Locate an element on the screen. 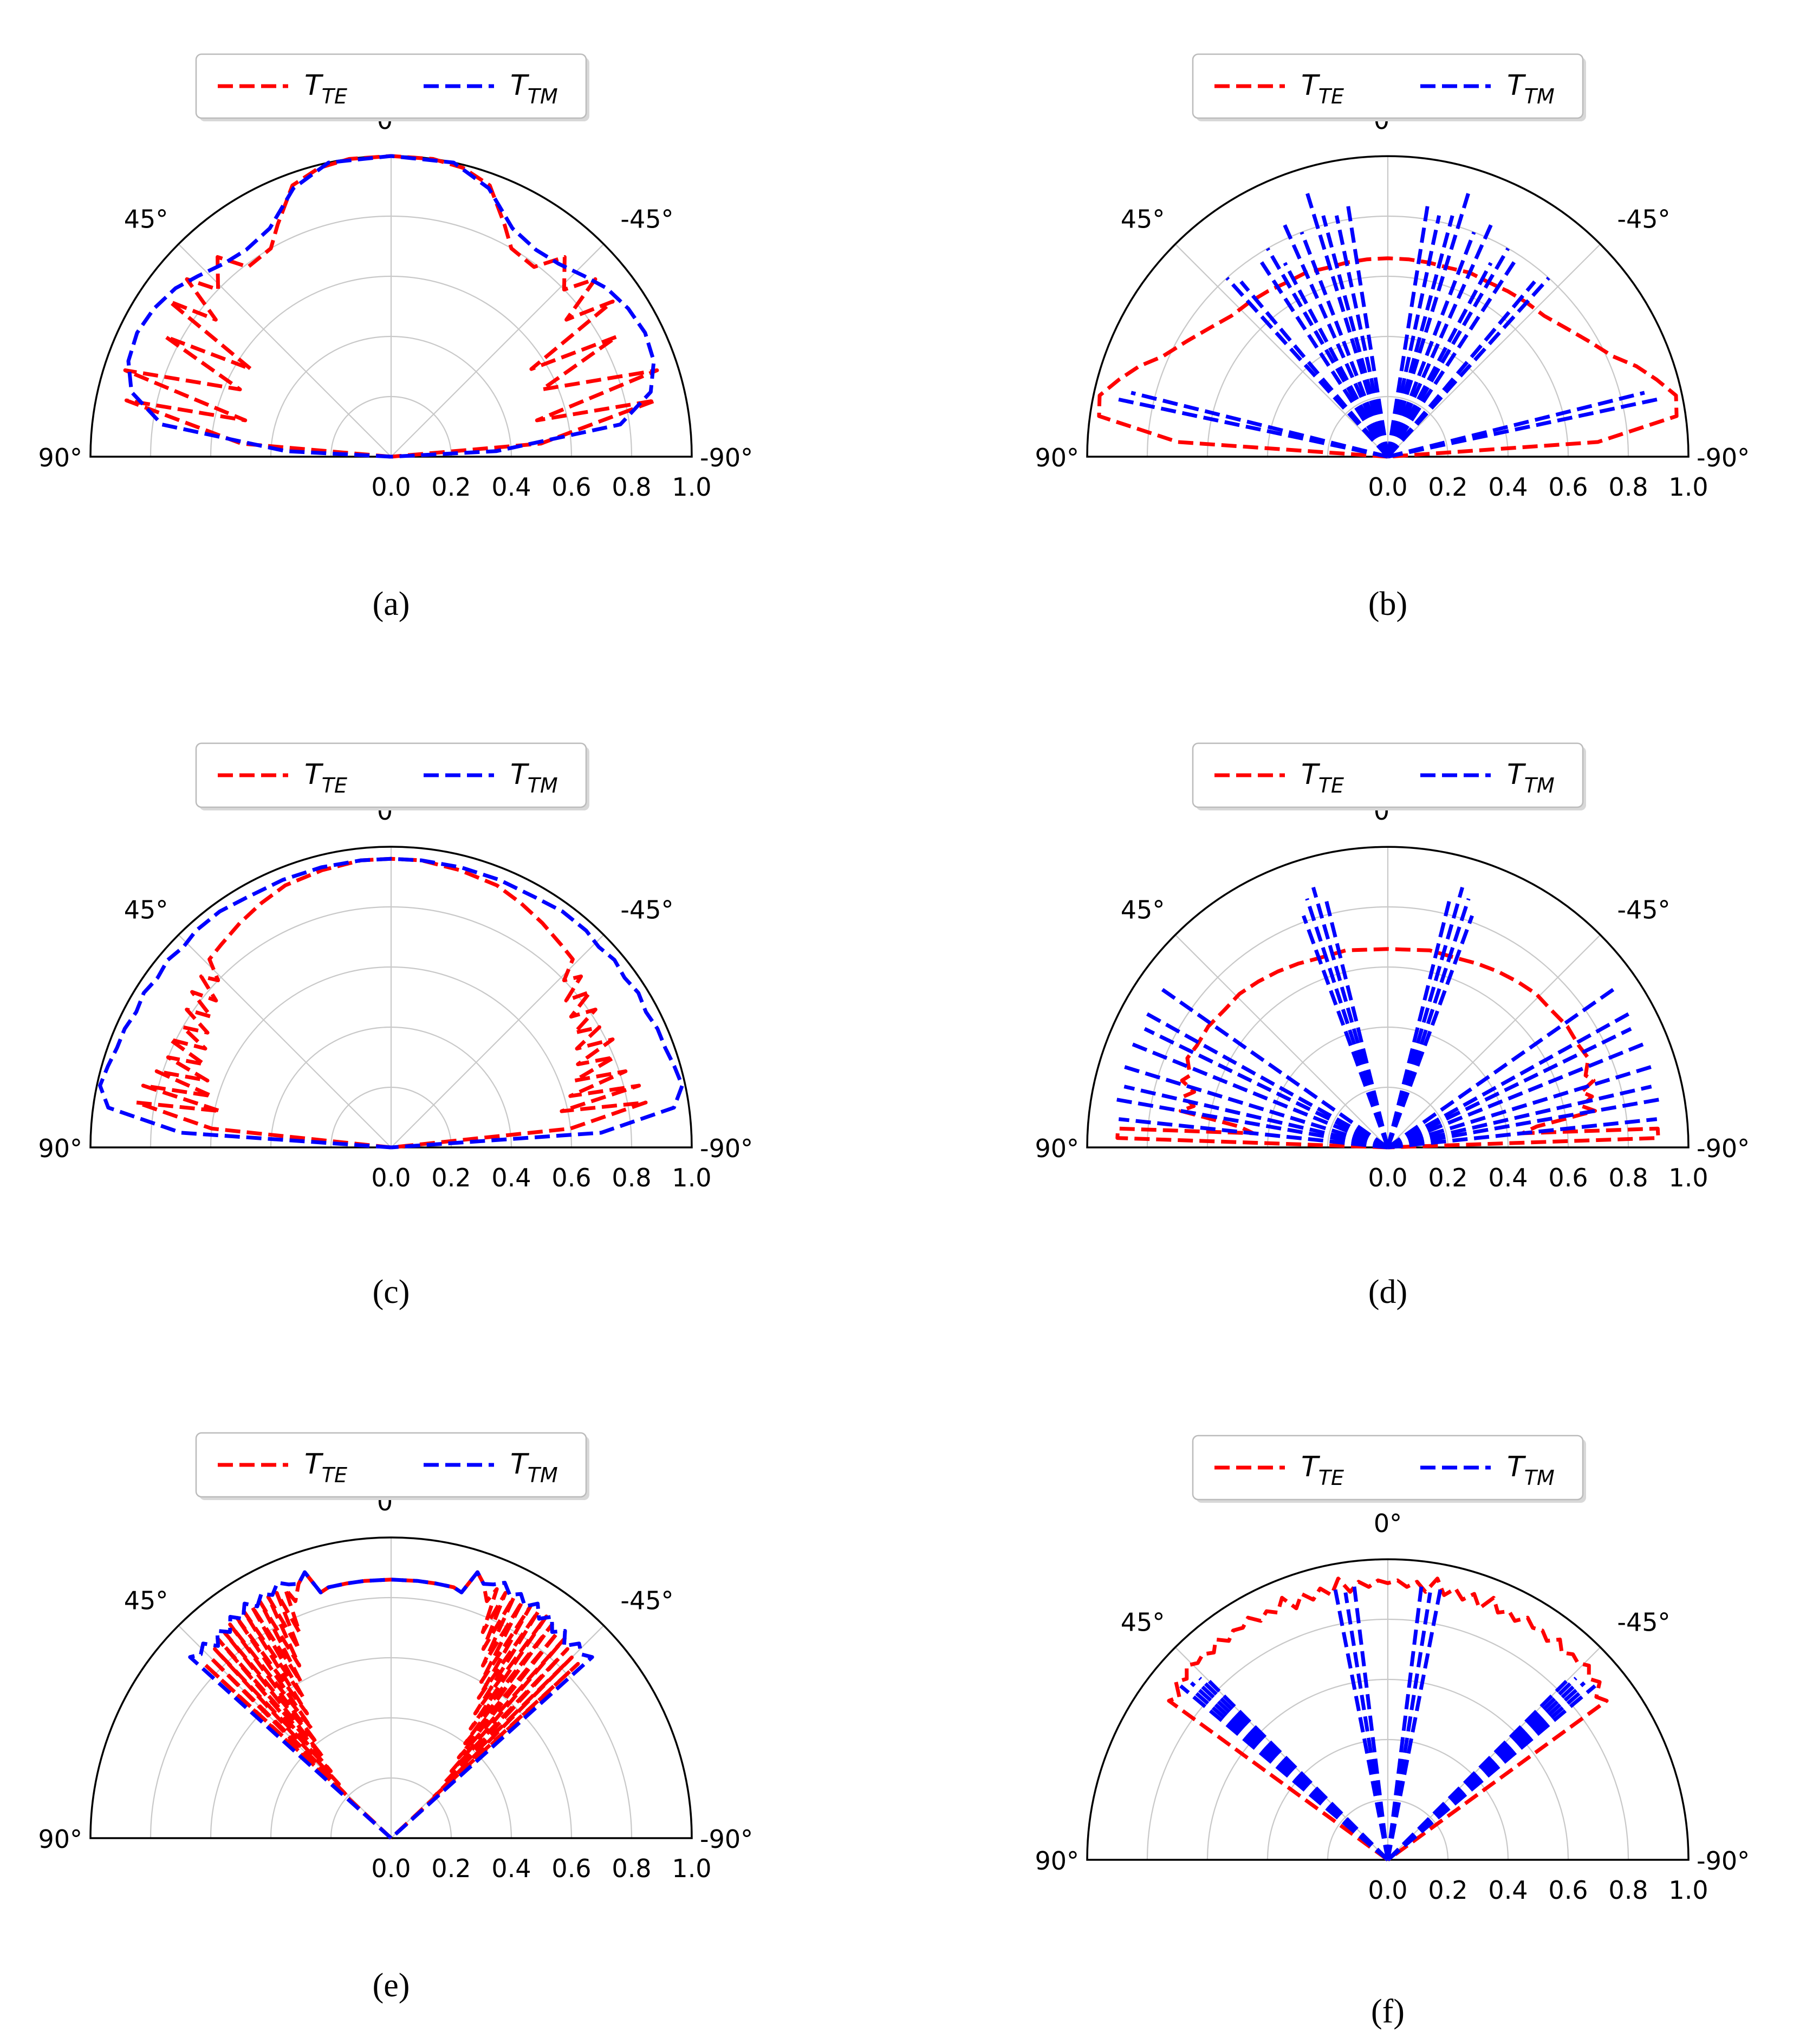 The width and height of the screenshot is (1793, 2044). series-t-tm-line is located at coordinates (391, 1003).